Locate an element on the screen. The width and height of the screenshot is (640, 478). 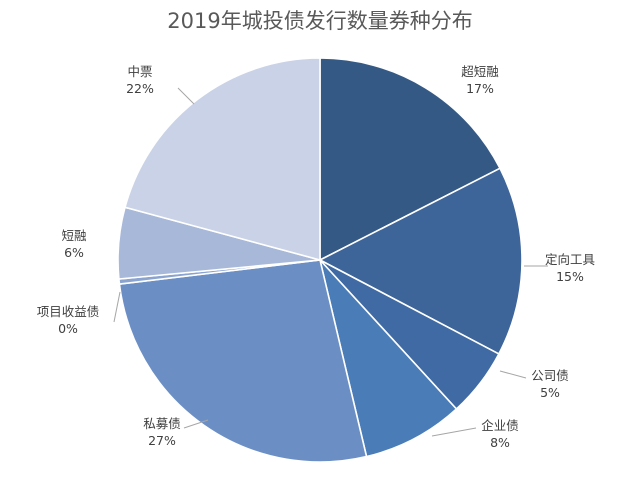
slice-label-name-5: 项目收益债 is located at coordinates (68, 311).